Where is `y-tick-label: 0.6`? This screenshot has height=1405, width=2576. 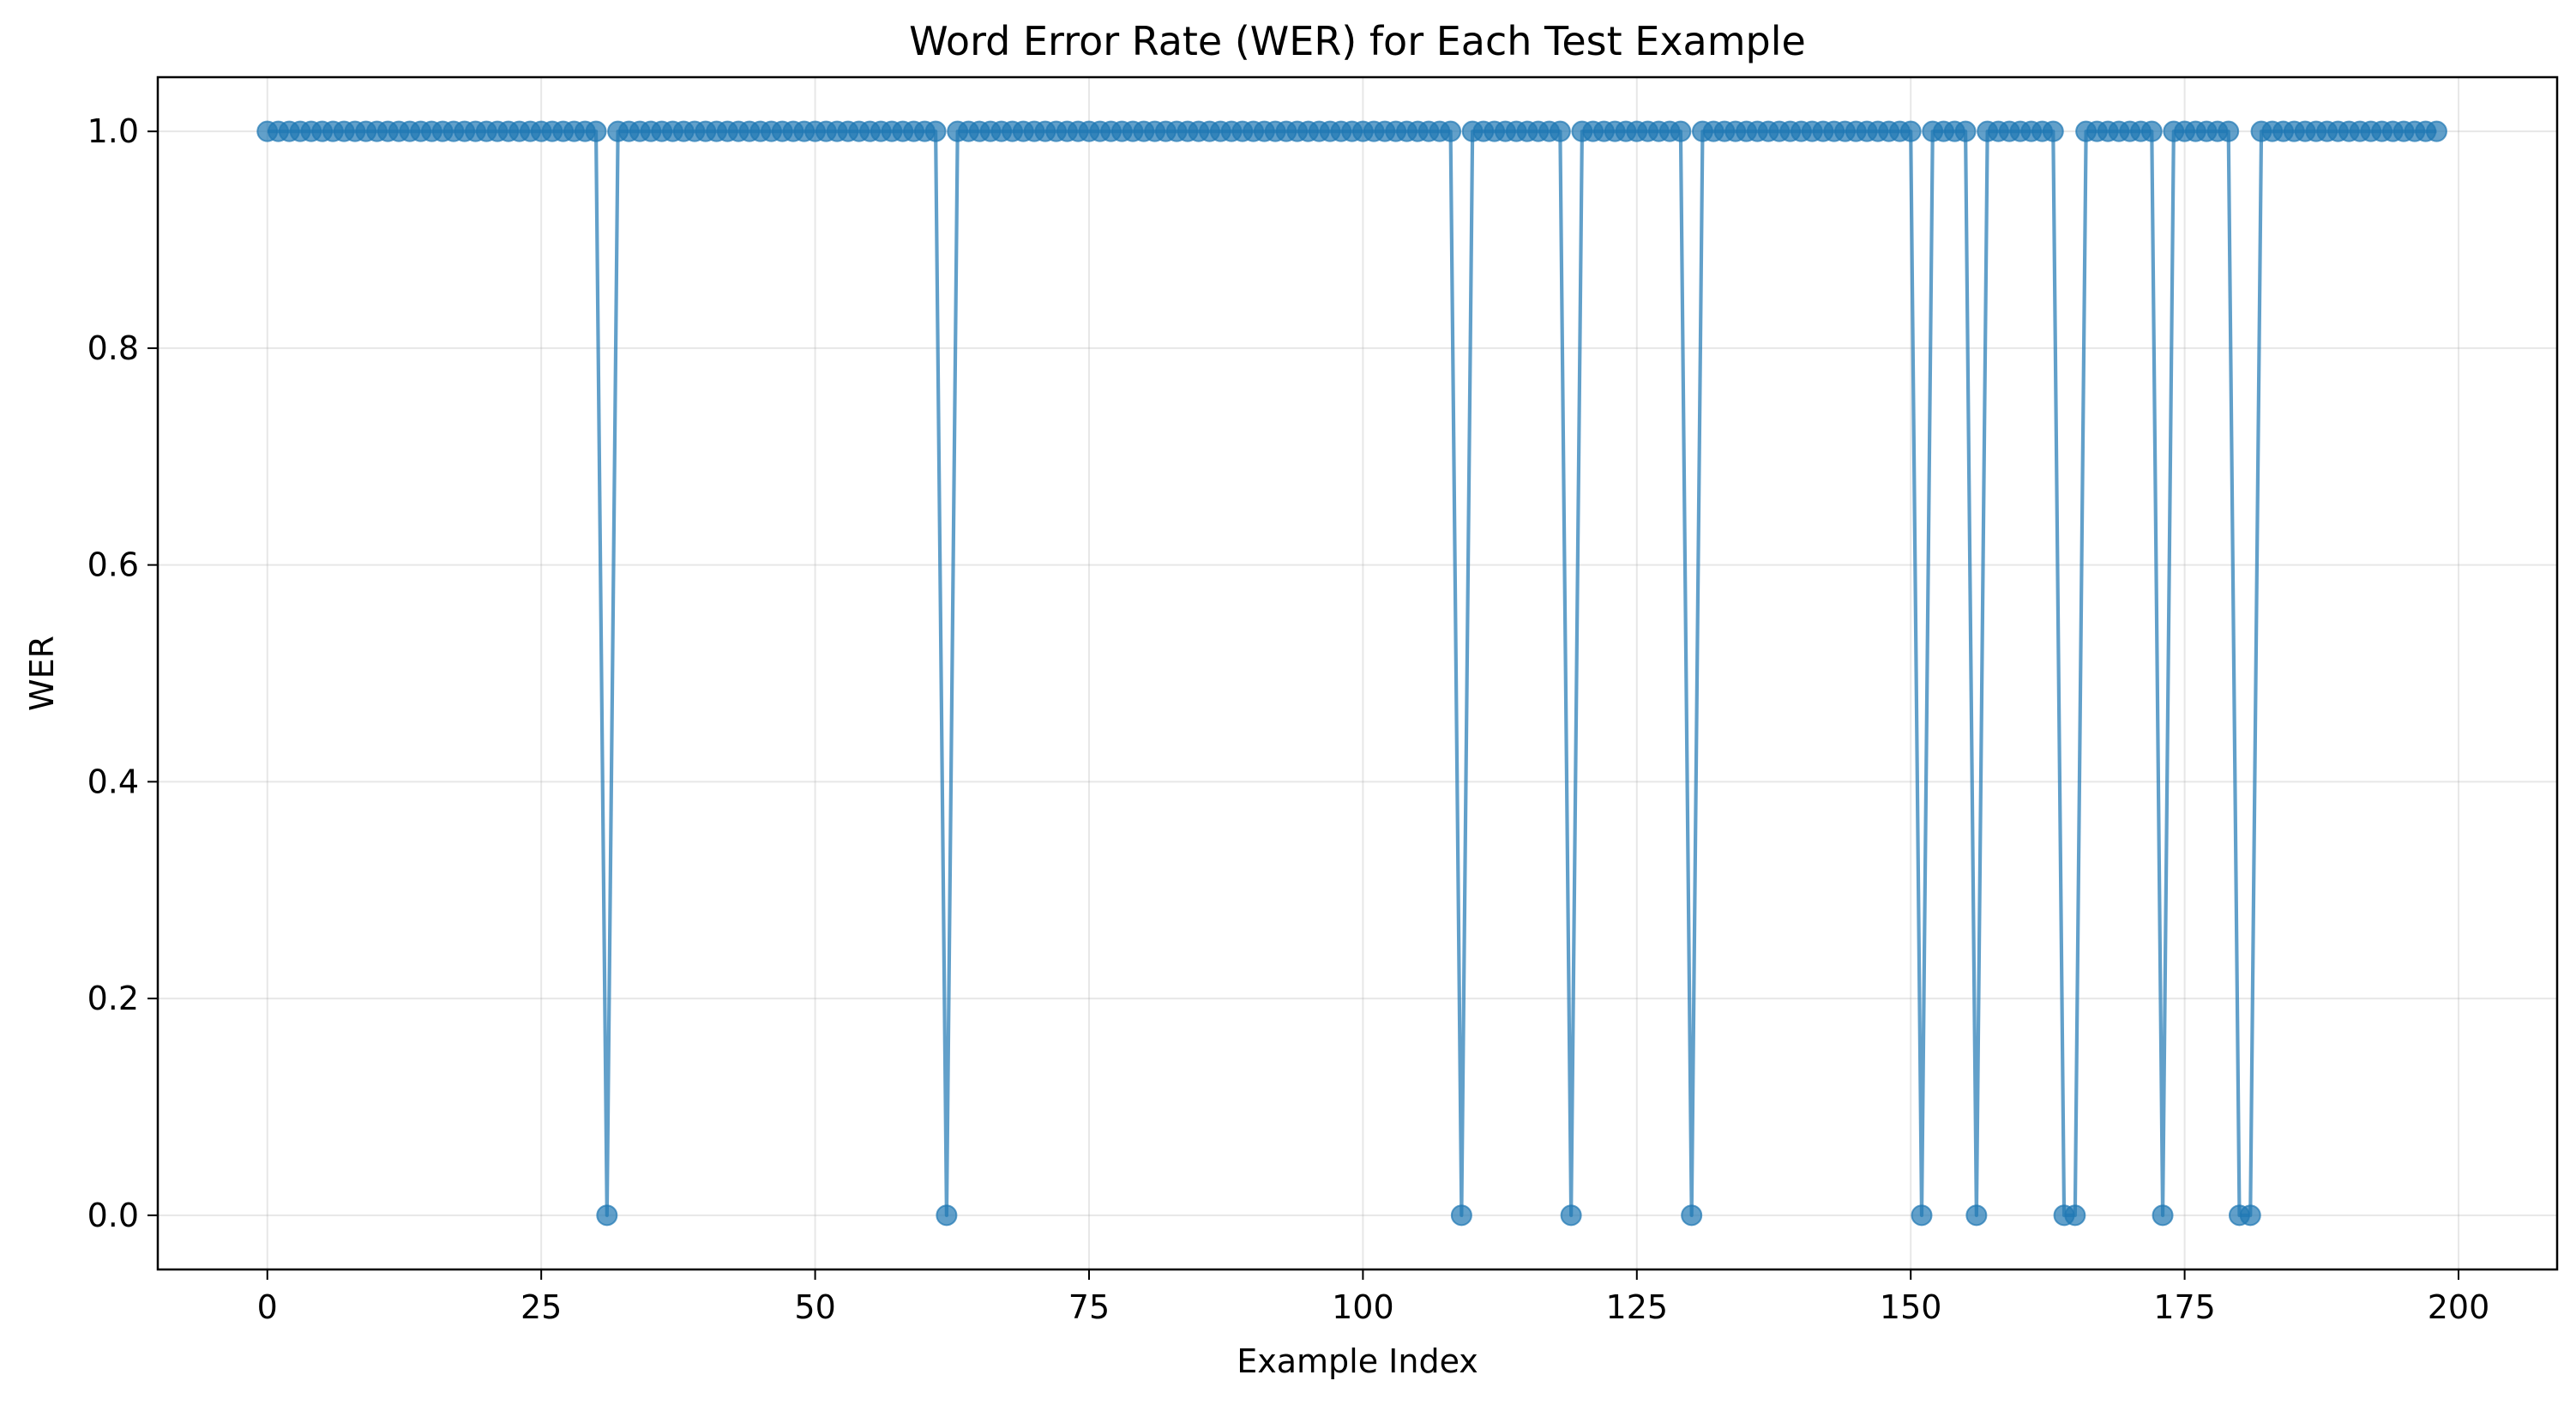
y-tick-label: 0.6 is located at coordinates (113, 565).